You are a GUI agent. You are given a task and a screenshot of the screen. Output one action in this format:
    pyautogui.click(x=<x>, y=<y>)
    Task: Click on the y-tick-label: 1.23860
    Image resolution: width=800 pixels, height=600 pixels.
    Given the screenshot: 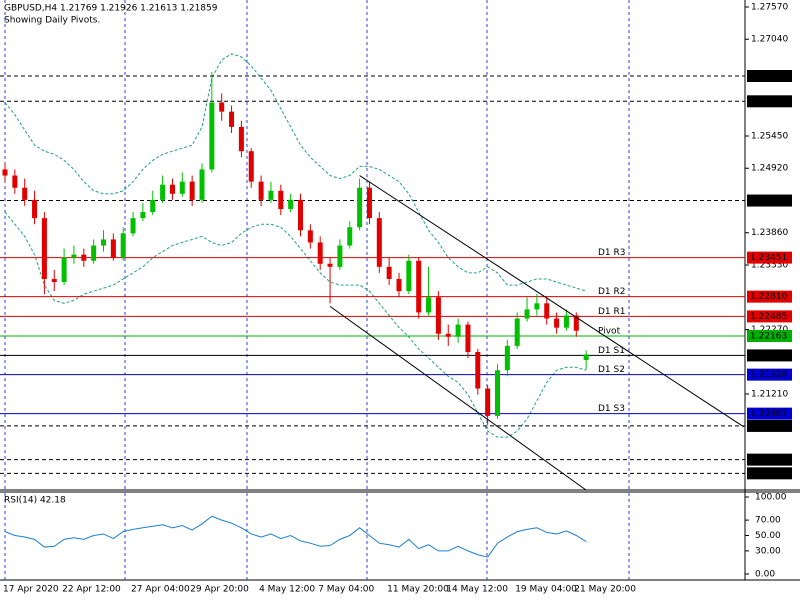 What is the action you would take?
    pyautogui.click(x=769, y=233)
    